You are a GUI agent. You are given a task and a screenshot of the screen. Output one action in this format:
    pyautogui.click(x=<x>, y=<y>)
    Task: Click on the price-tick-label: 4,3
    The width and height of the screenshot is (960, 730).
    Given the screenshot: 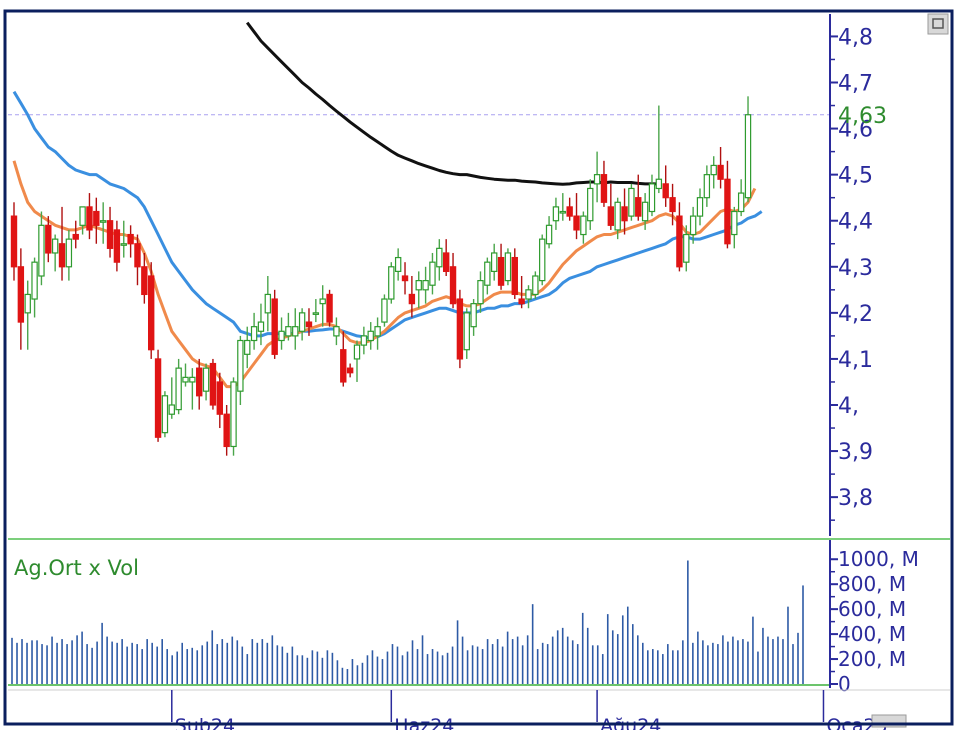 What is the action you would take?
    pyautogui.click(x=855, y=268)
    